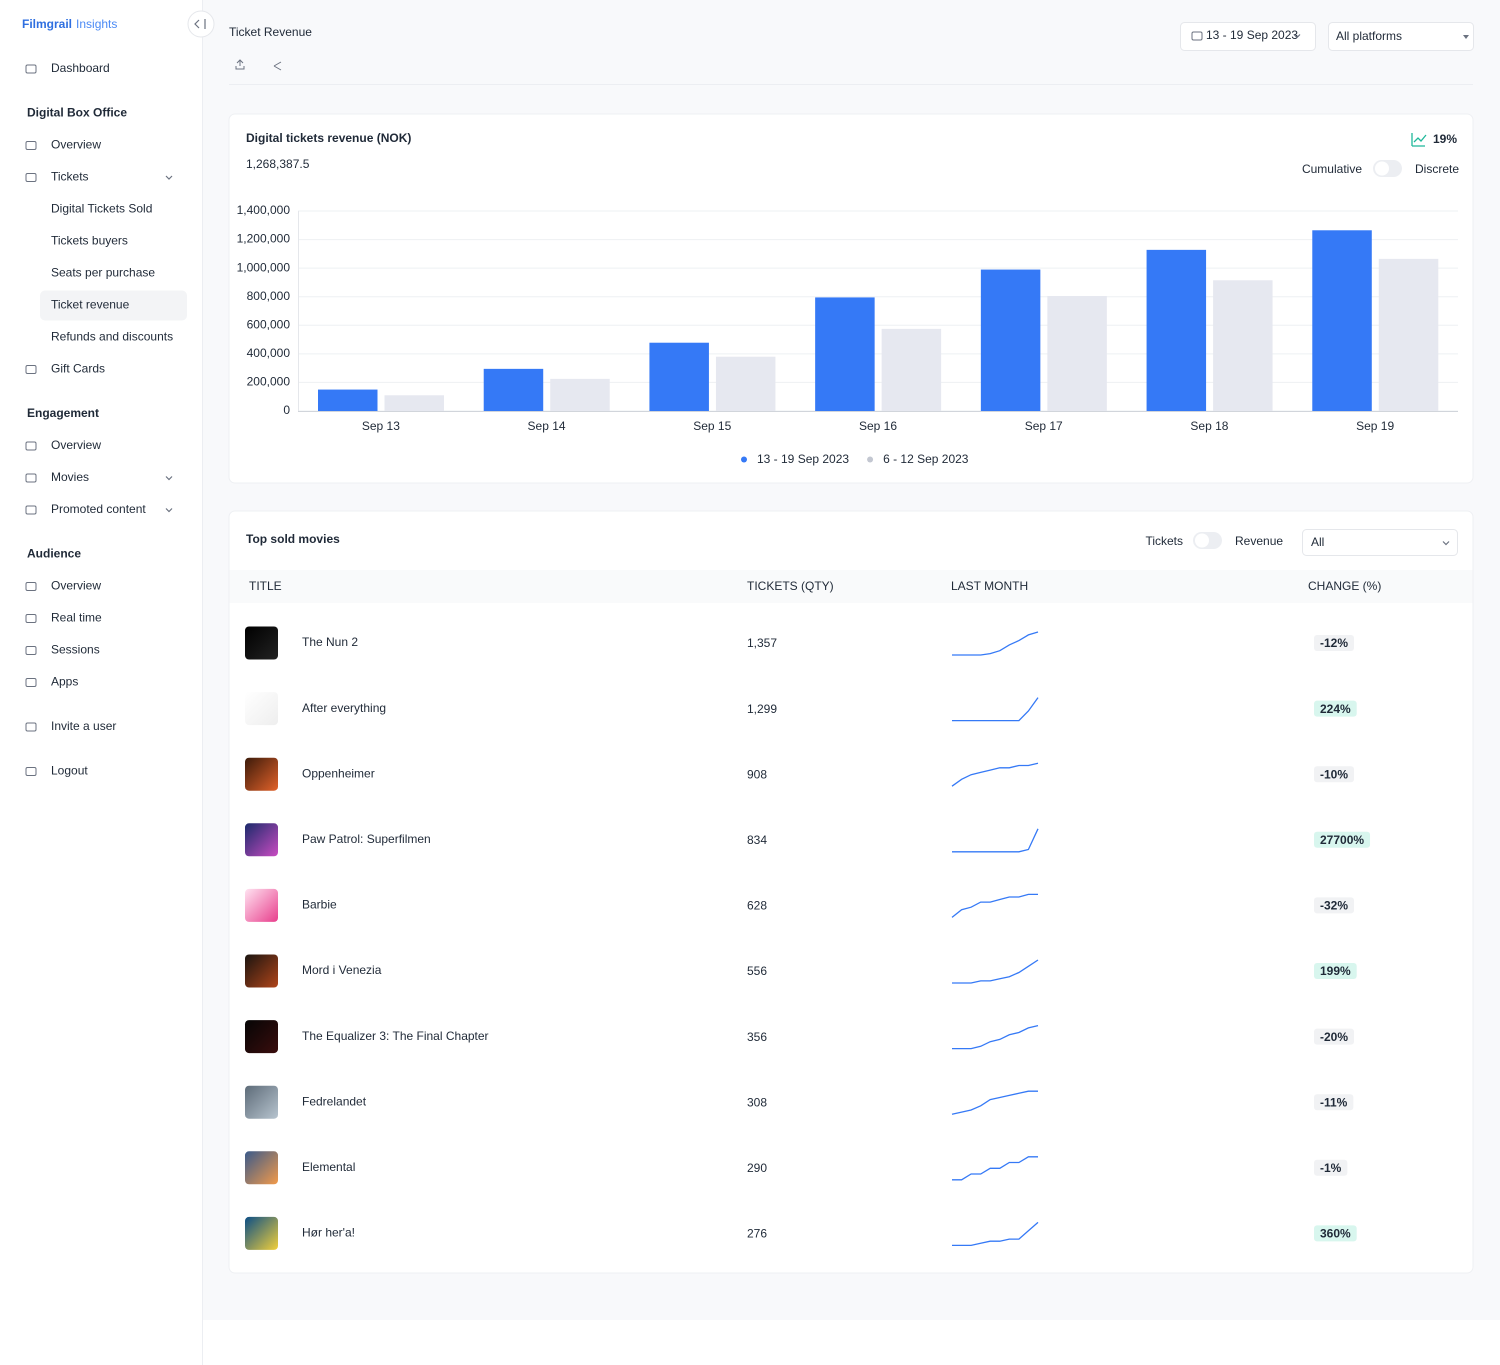 Image resolution: width=1500 pixels, height=1365 pixels. Describe the element at coordinates (76, 618) in the screenshot. I see `nav-item: Real time` at that location.